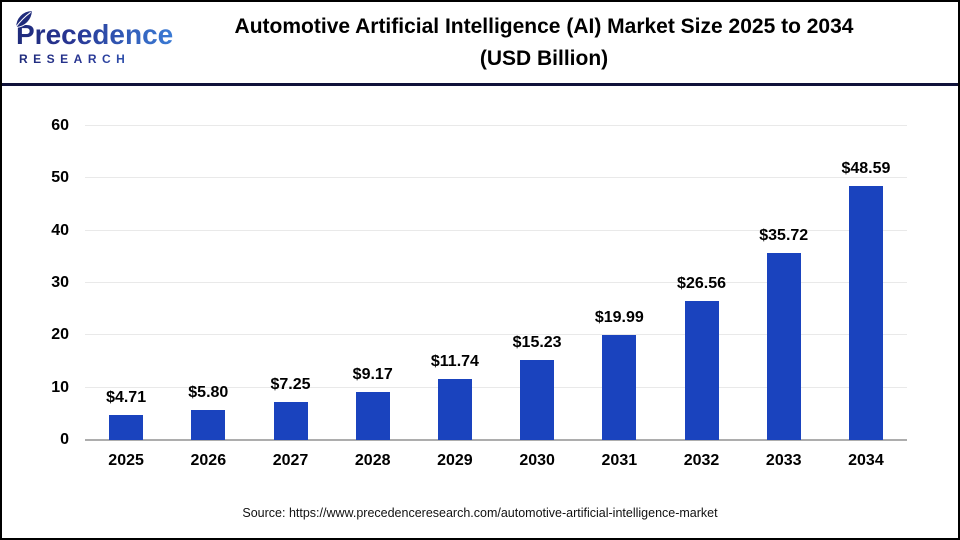 The height and width of the screenshot is (540, 960). I want to click on bar-2025, so click(126, 427).